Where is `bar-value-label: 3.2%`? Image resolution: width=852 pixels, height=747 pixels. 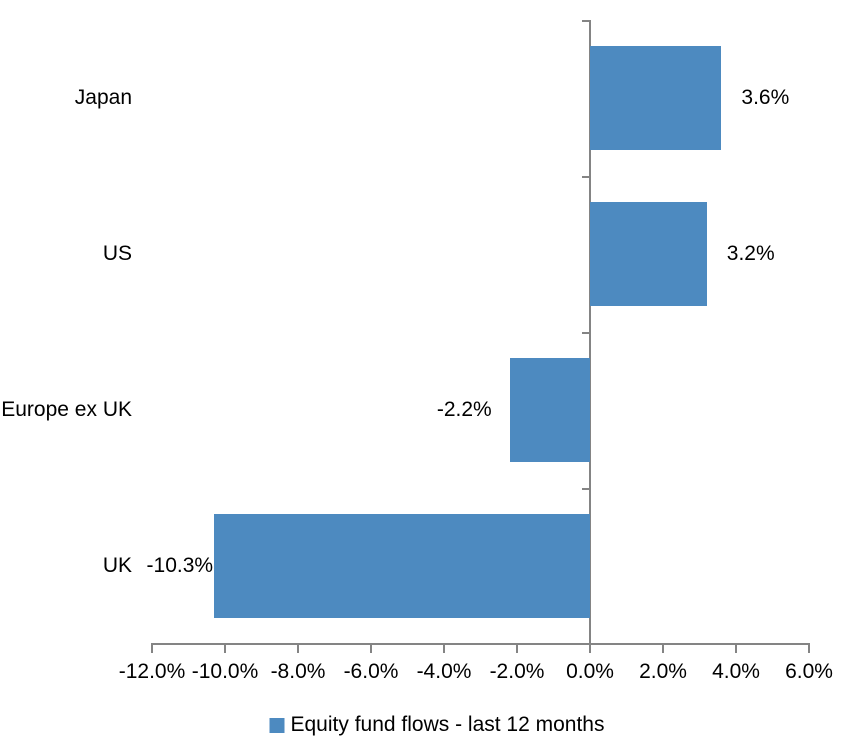
bar-value-label: 3.2% is located at coordinates (750, 253).